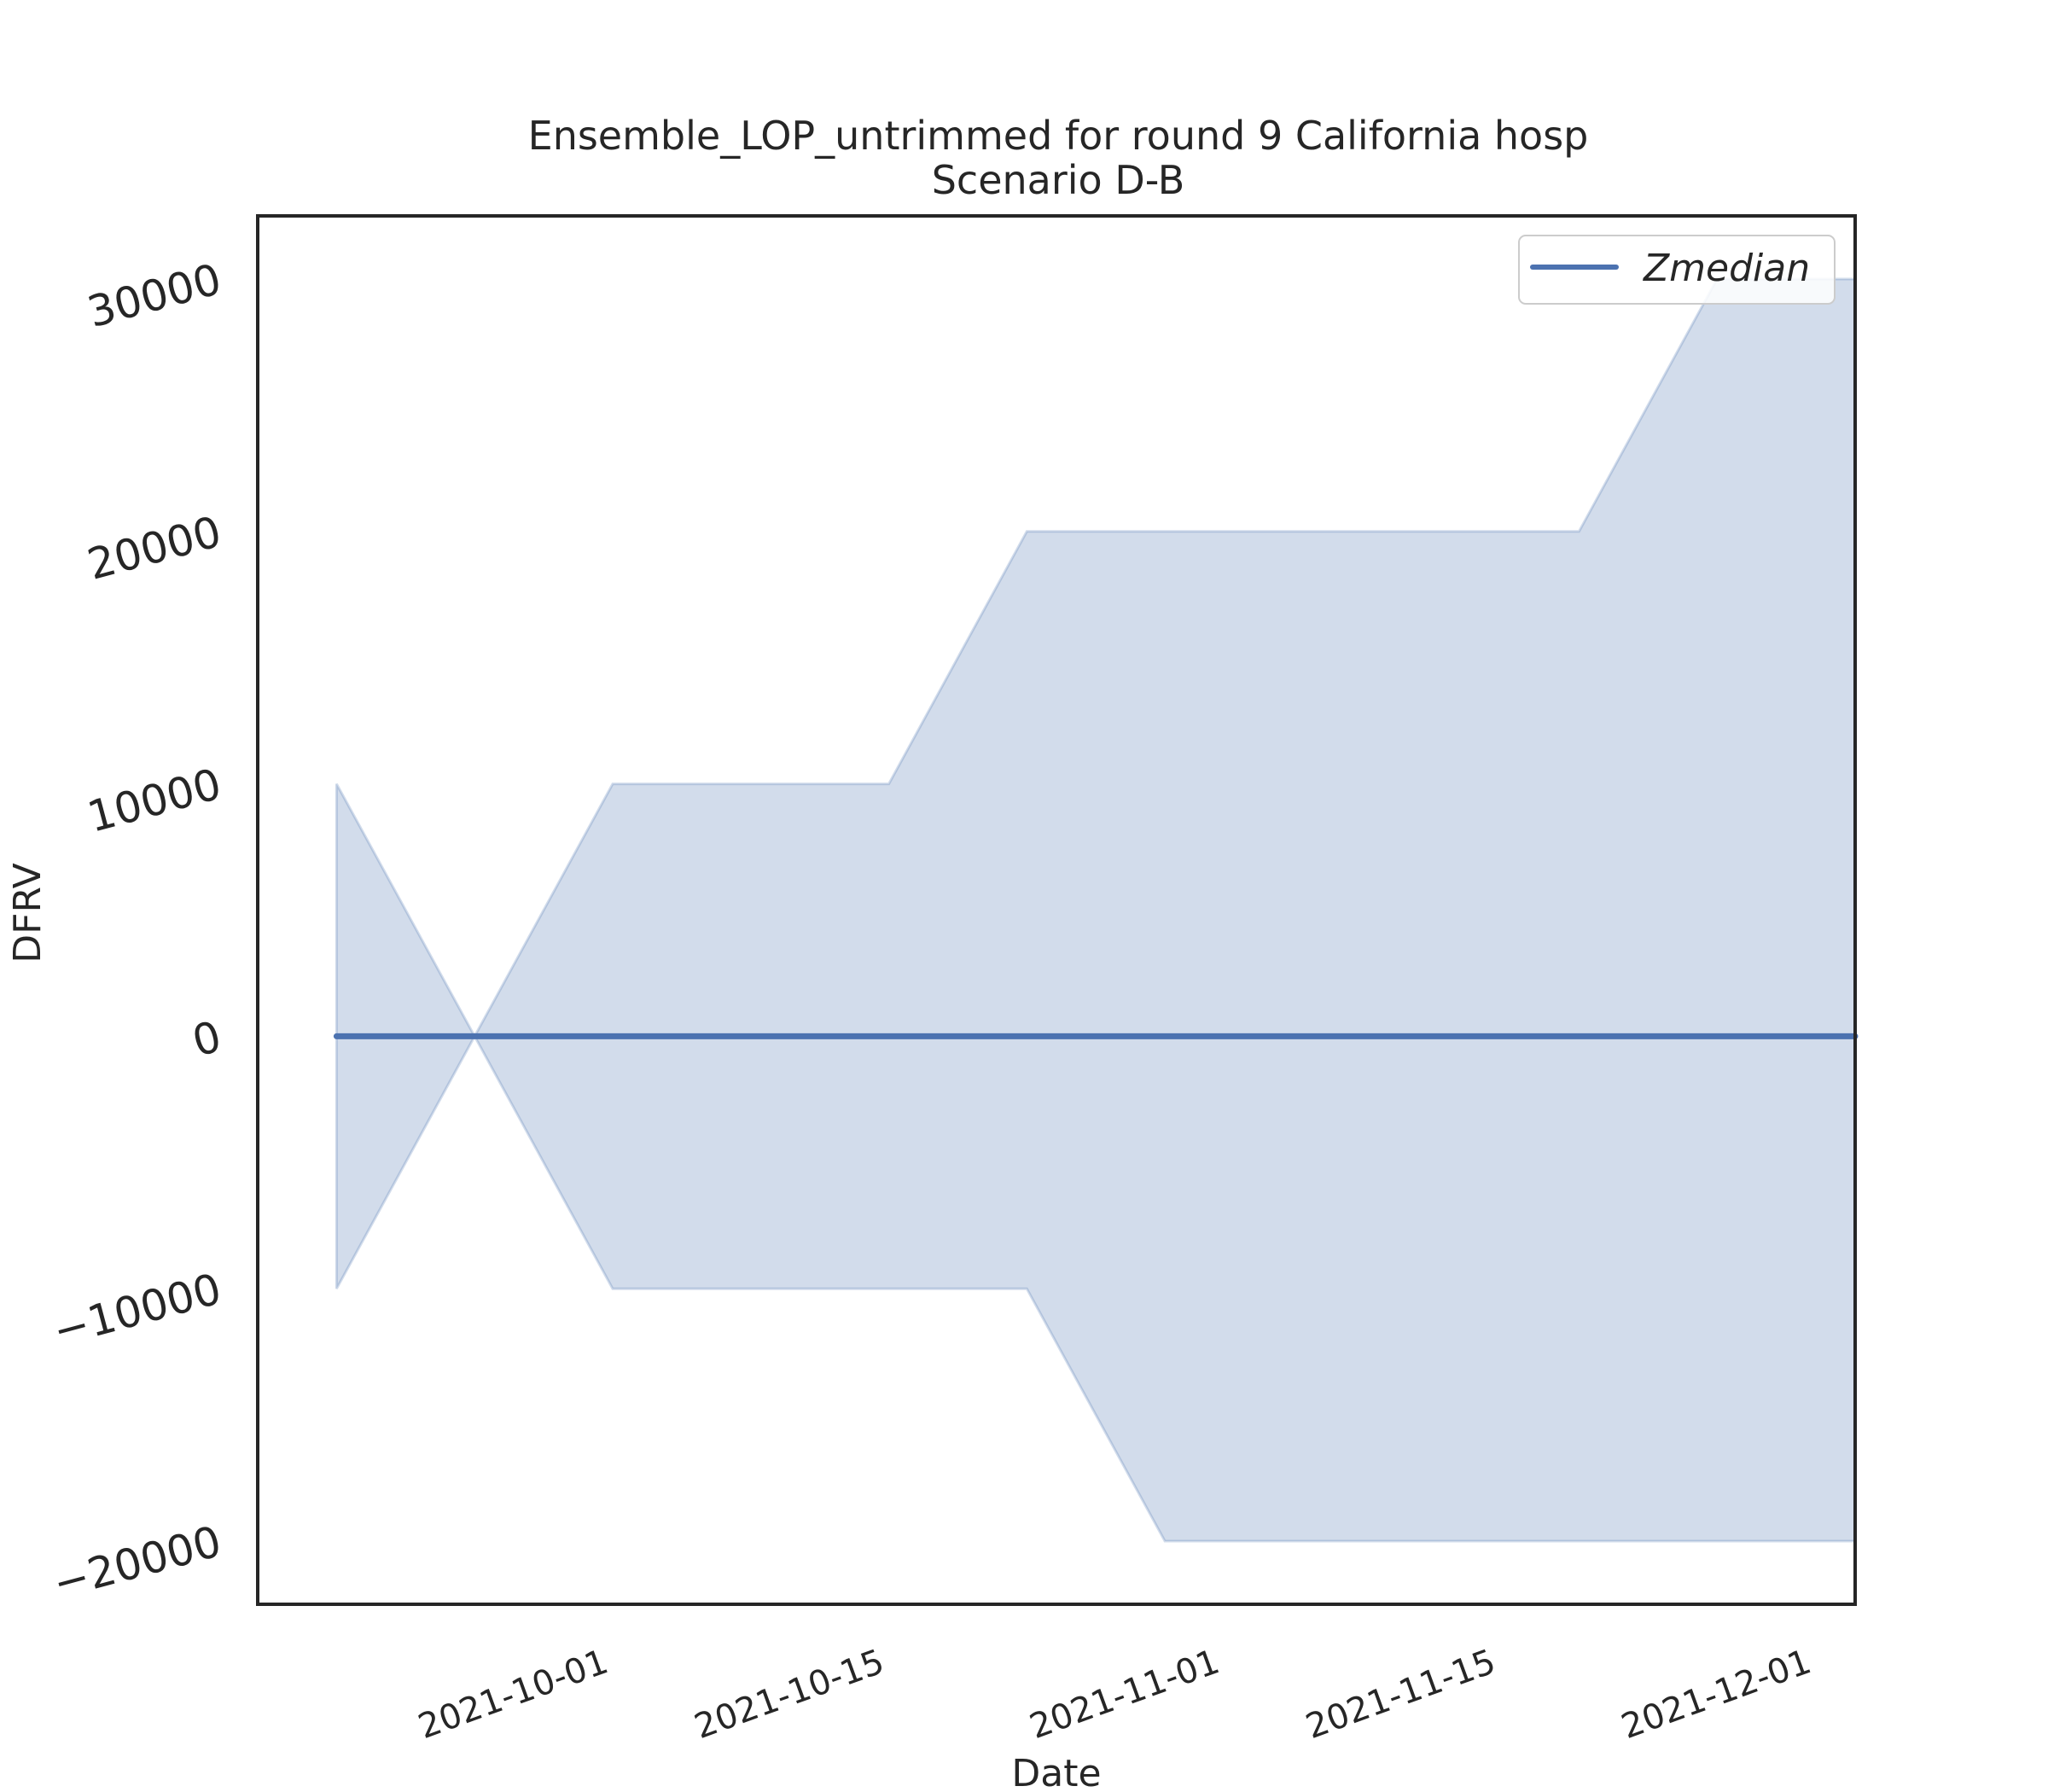 The image size is (2048, 1792). I want to click on x-axis-label: Date, so click(1056, 1772).